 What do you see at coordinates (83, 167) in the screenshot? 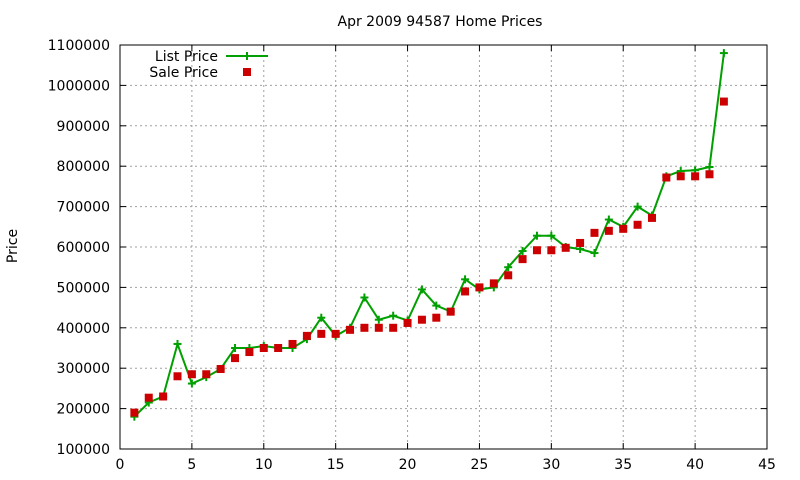
I see `y-tick-label: 800000` at bounding box center [83, 167].